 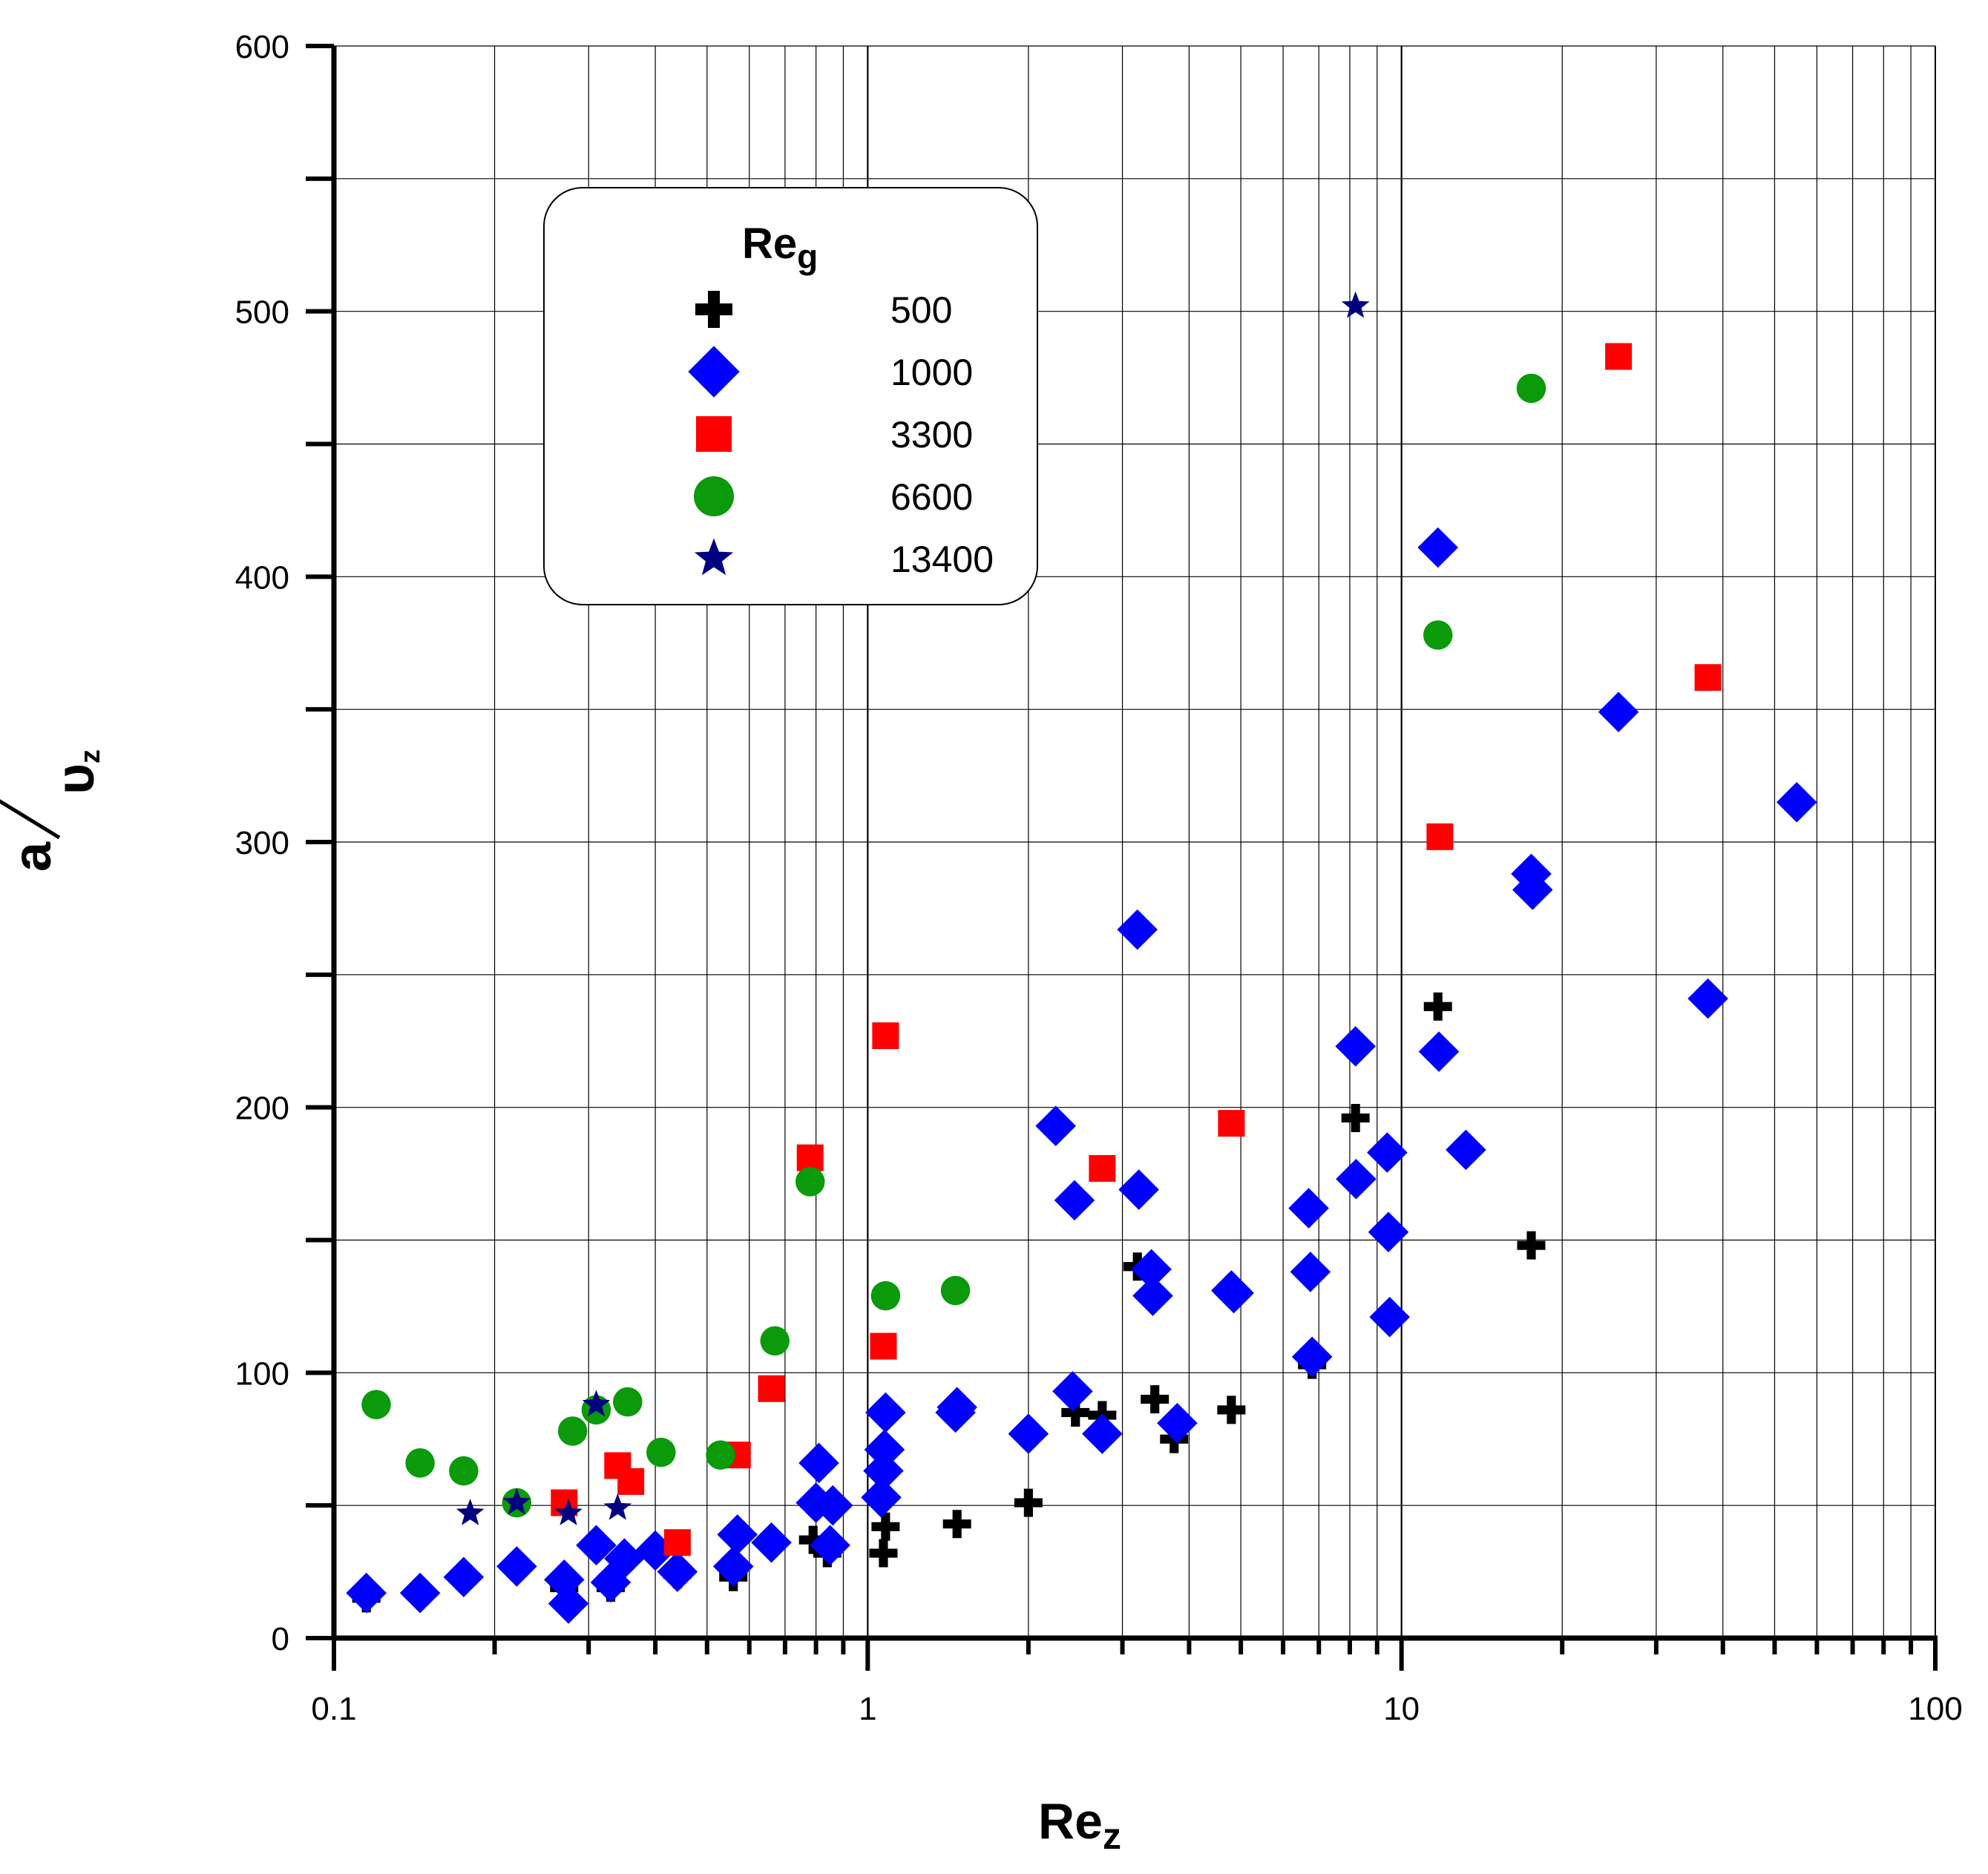 I want to click on y-axis-title-sub: z, so click(x=90, y=756).